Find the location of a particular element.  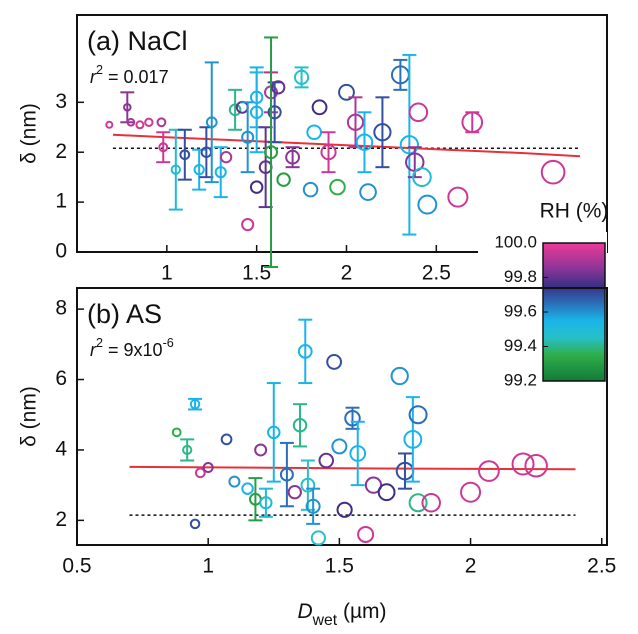

text-part: = 9x10 is located at coordinates (133, 350).